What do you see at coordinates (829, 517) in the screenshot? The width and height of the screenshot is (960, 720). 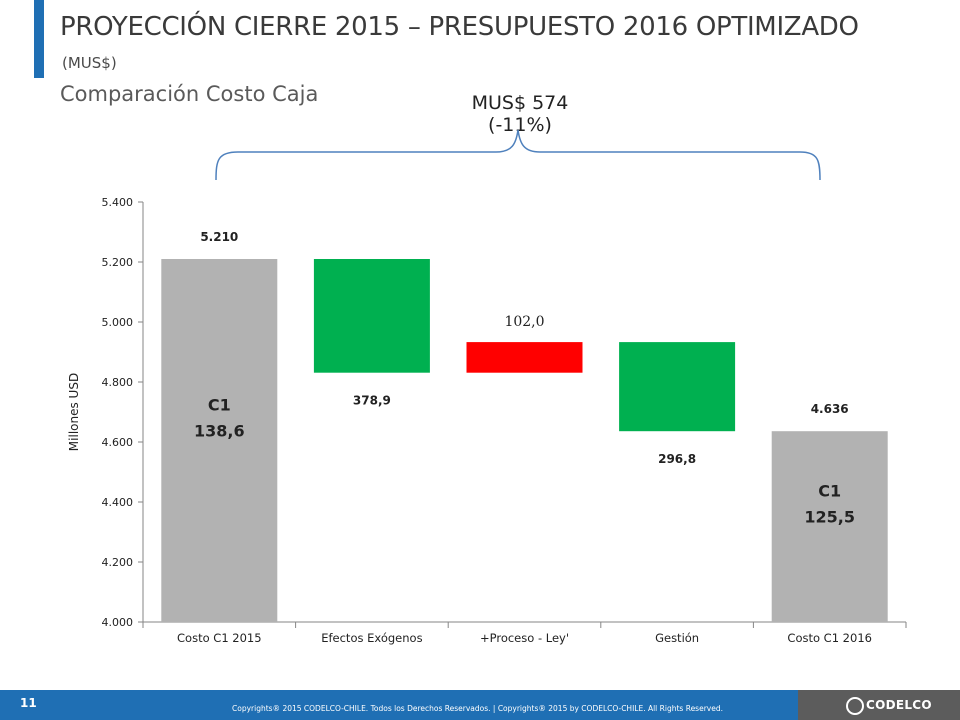 I see `bar-inner-value: 125,5` at bounding box center [829, 517].